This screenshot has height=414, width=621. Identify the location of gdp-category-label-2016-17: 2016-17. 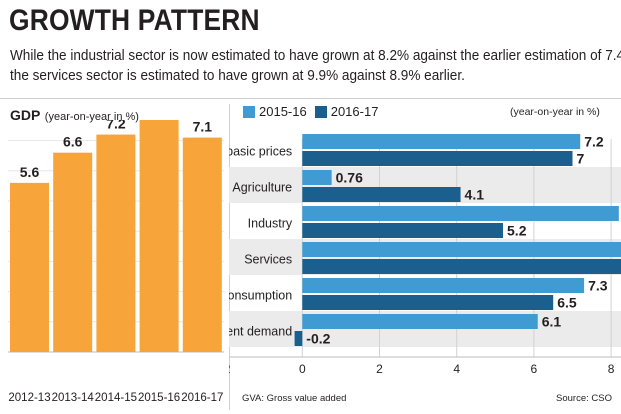
(202, 398).